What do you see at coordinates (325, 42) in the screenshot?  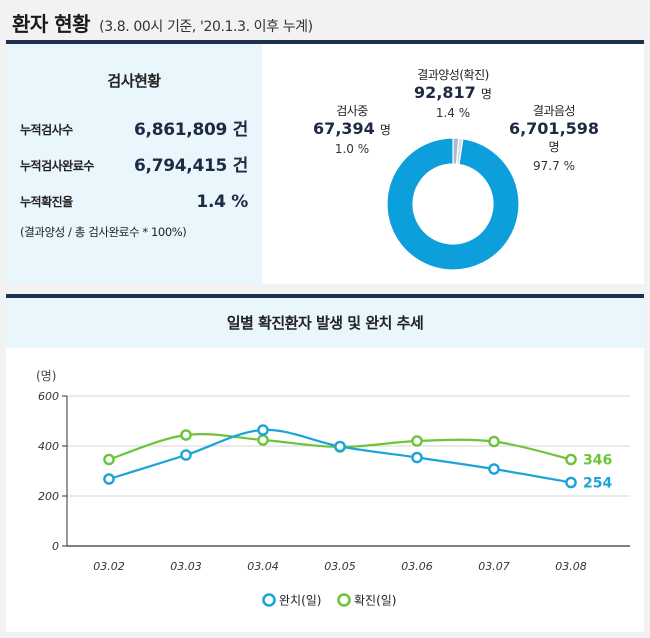 I see `header-divider` at bounding box center [325, 42].